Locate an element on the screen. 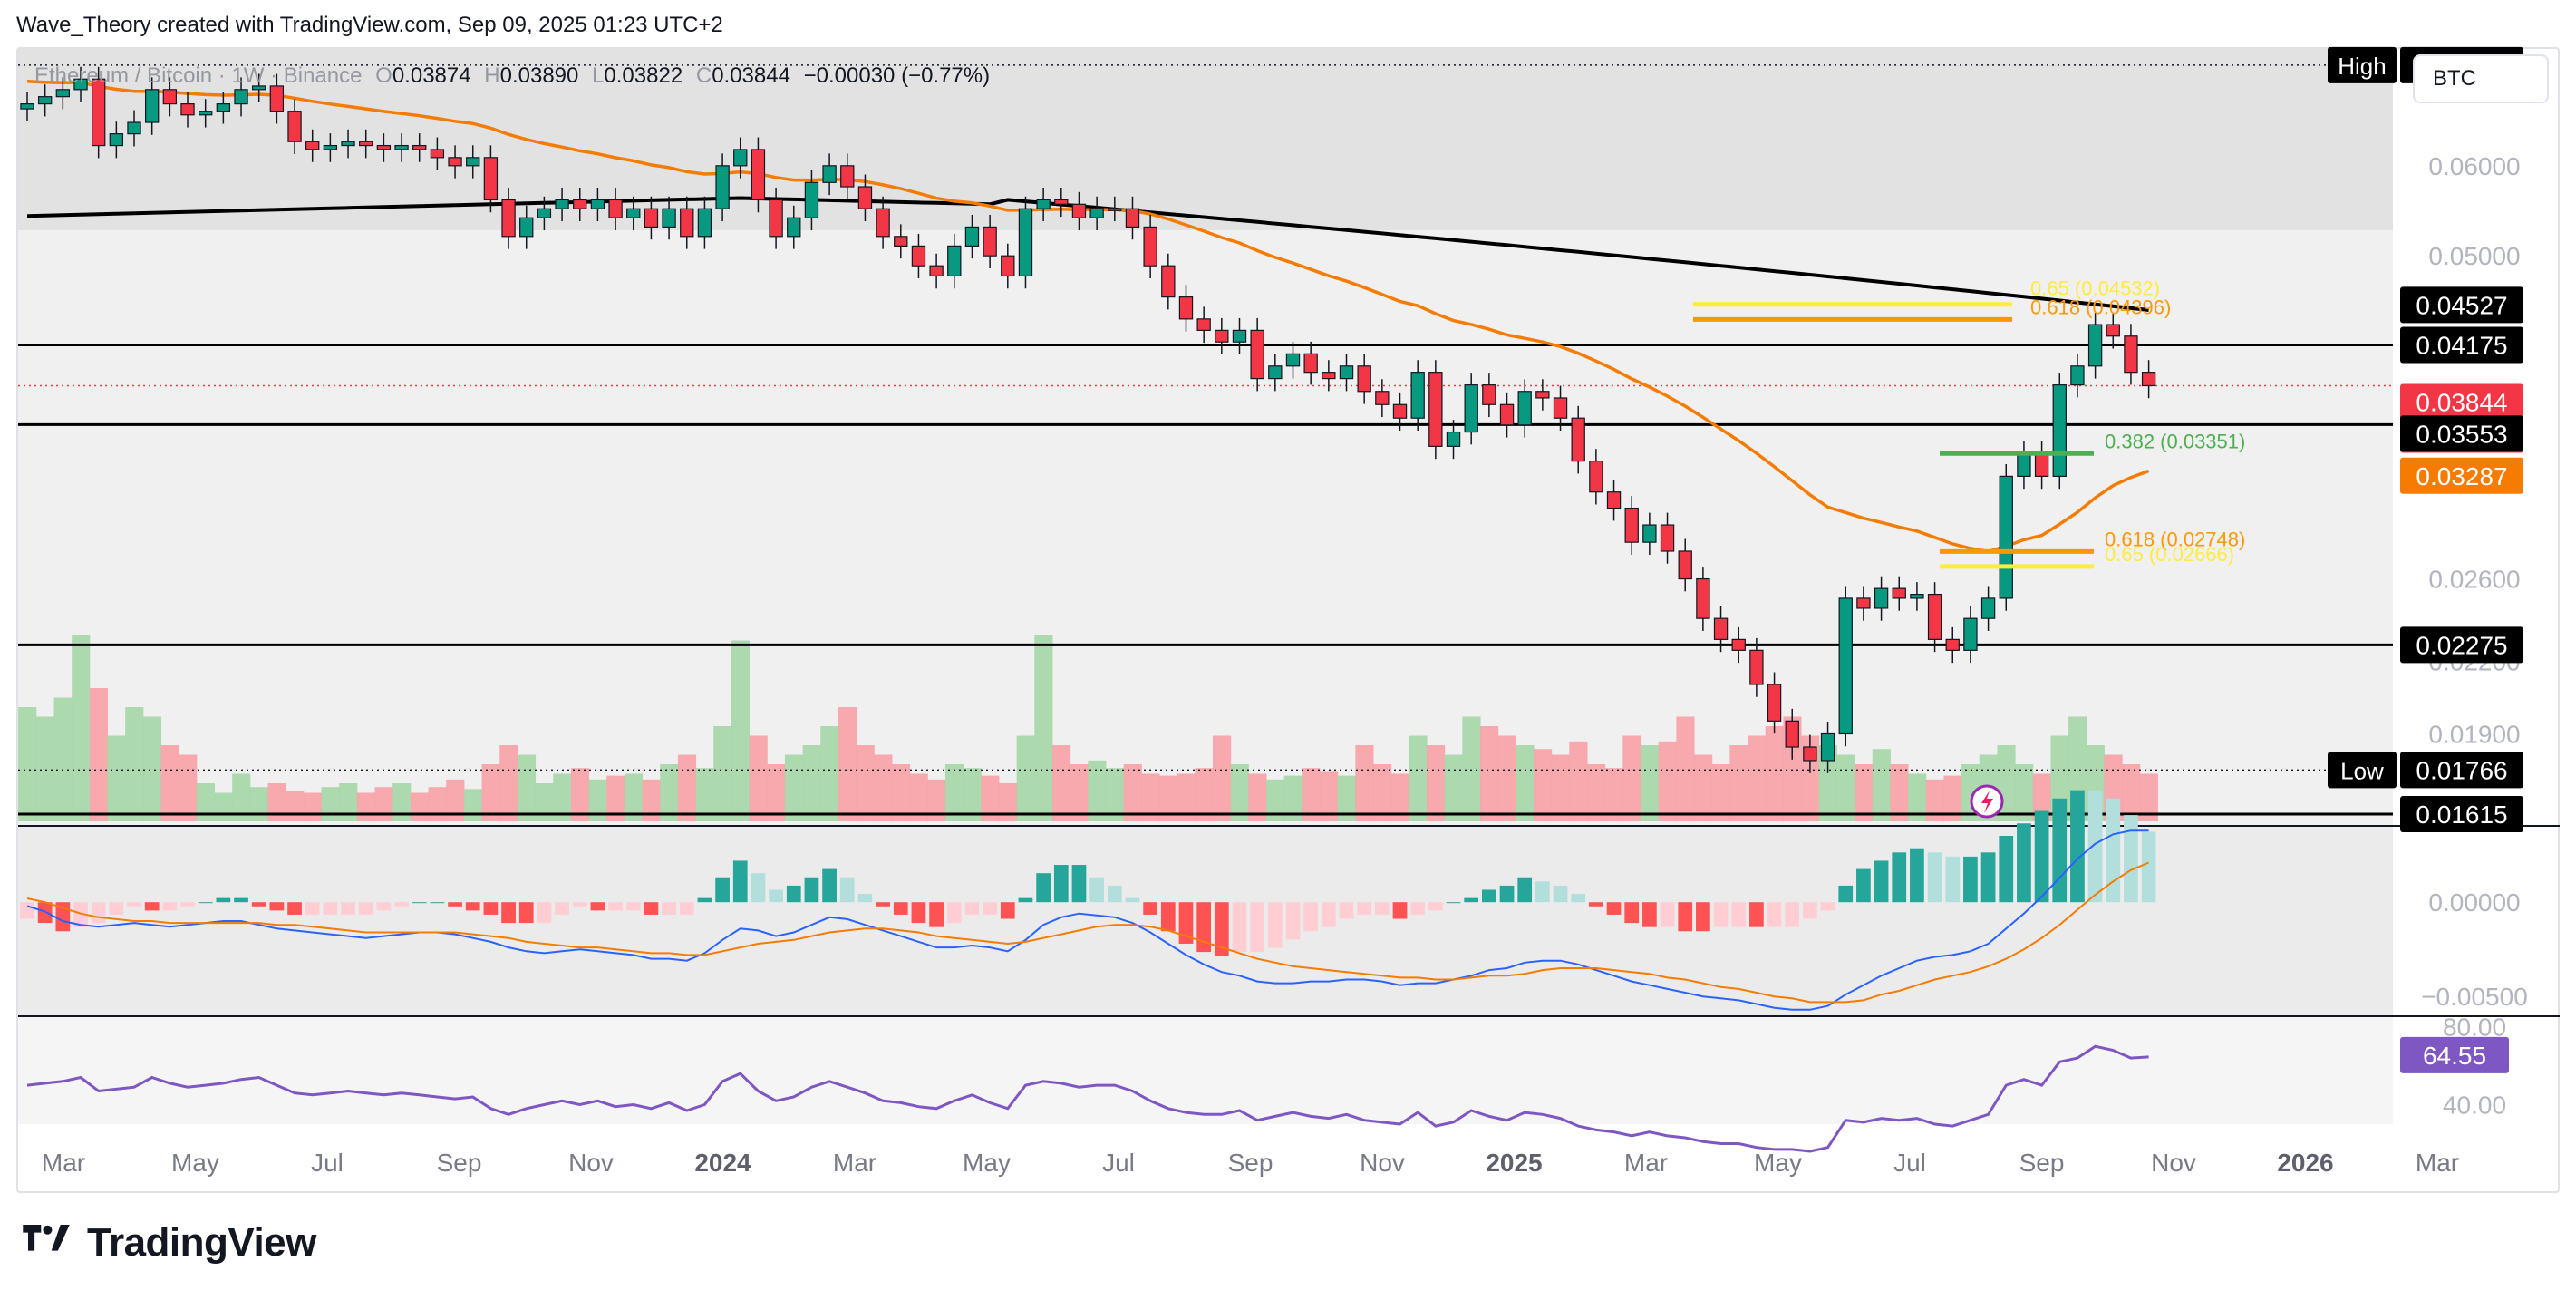 The width and height of the screenshot is (2576, 1300). brand-name: TradingView is located at coordinates (201, 1242).